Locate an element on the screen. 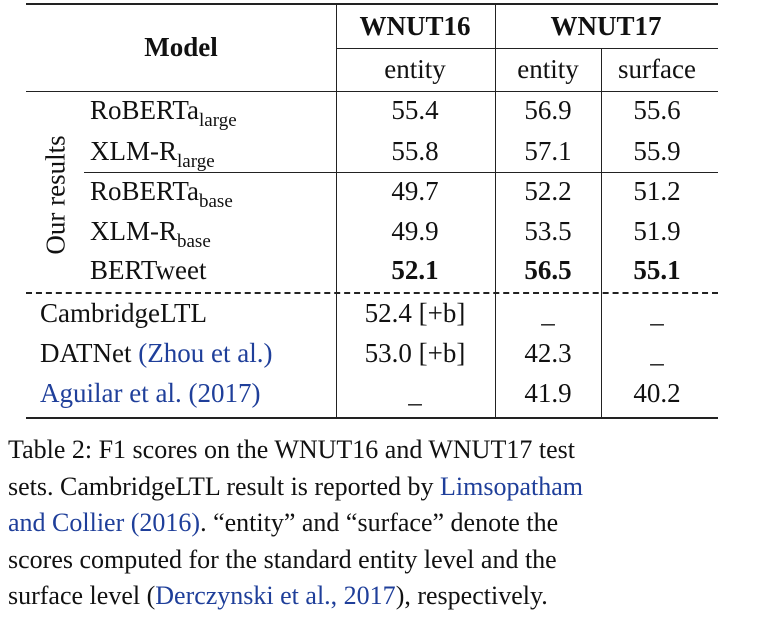 This screenshot has width=768, height=629. cell-w17-entity: 53.5 is located at coordinates (548, 231).